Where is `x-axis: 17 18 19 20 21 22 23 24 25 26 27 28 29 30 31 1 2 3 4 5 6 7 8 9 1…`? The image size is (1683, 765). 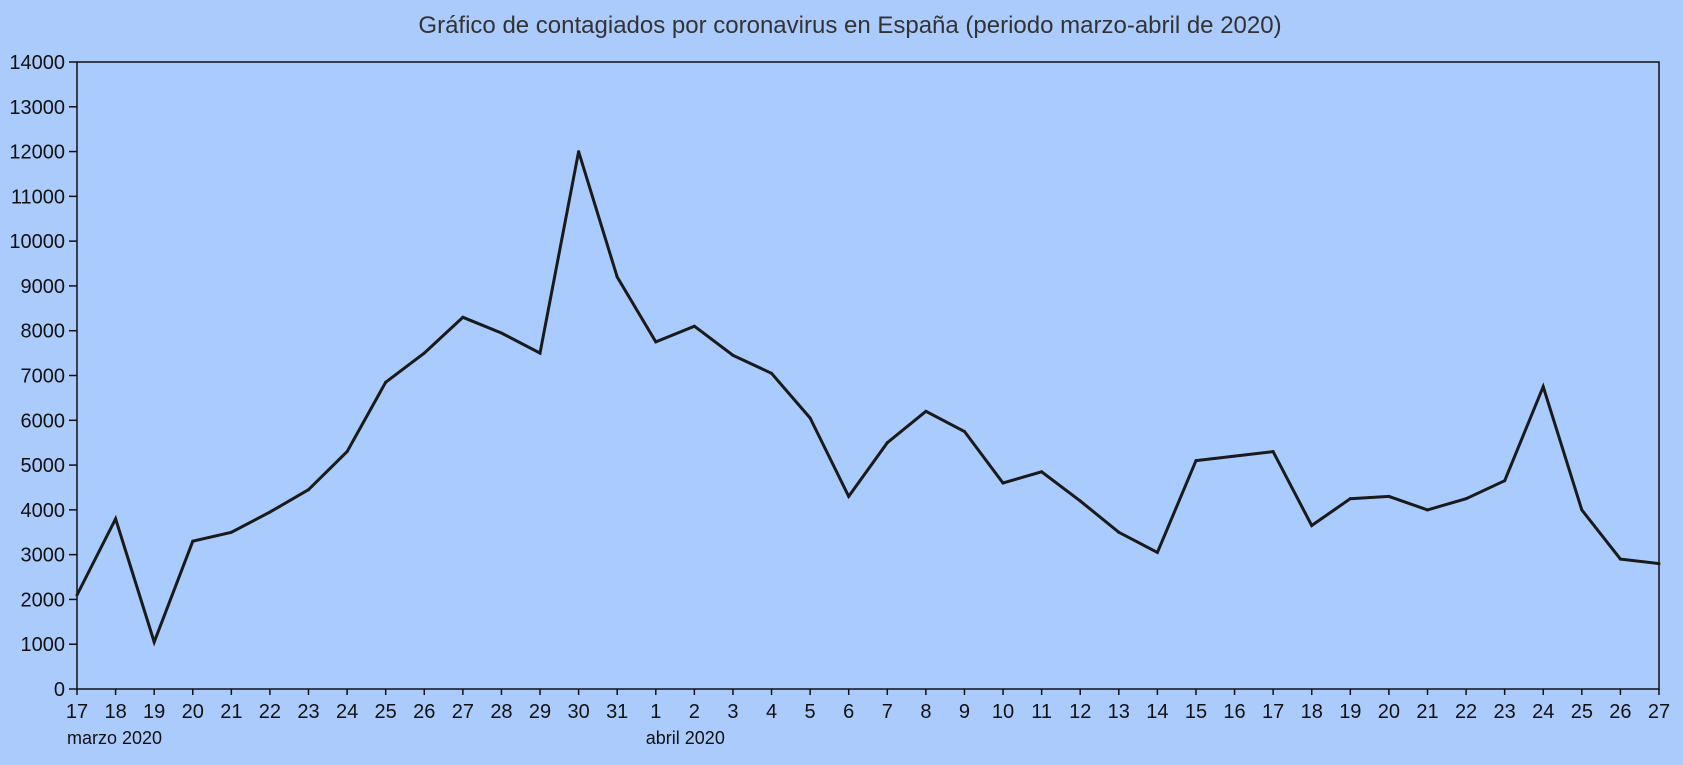 x-axis: 17 18 19 20 21 22 23 24 25 26 27 28 29 30 31 1 2 3 4 5 6 7 8 9 1… is located at coordinates (868, 706).